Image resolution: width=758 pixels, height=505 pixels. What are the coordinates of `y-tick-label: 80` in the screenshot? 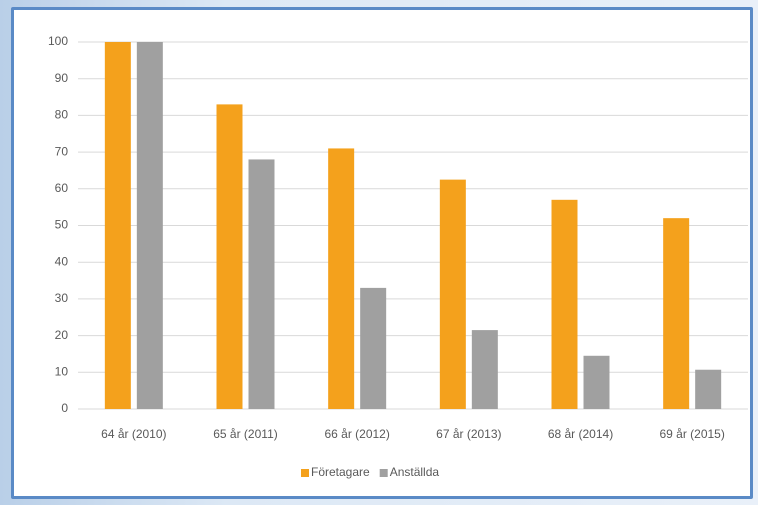 It's located at (62, 115).